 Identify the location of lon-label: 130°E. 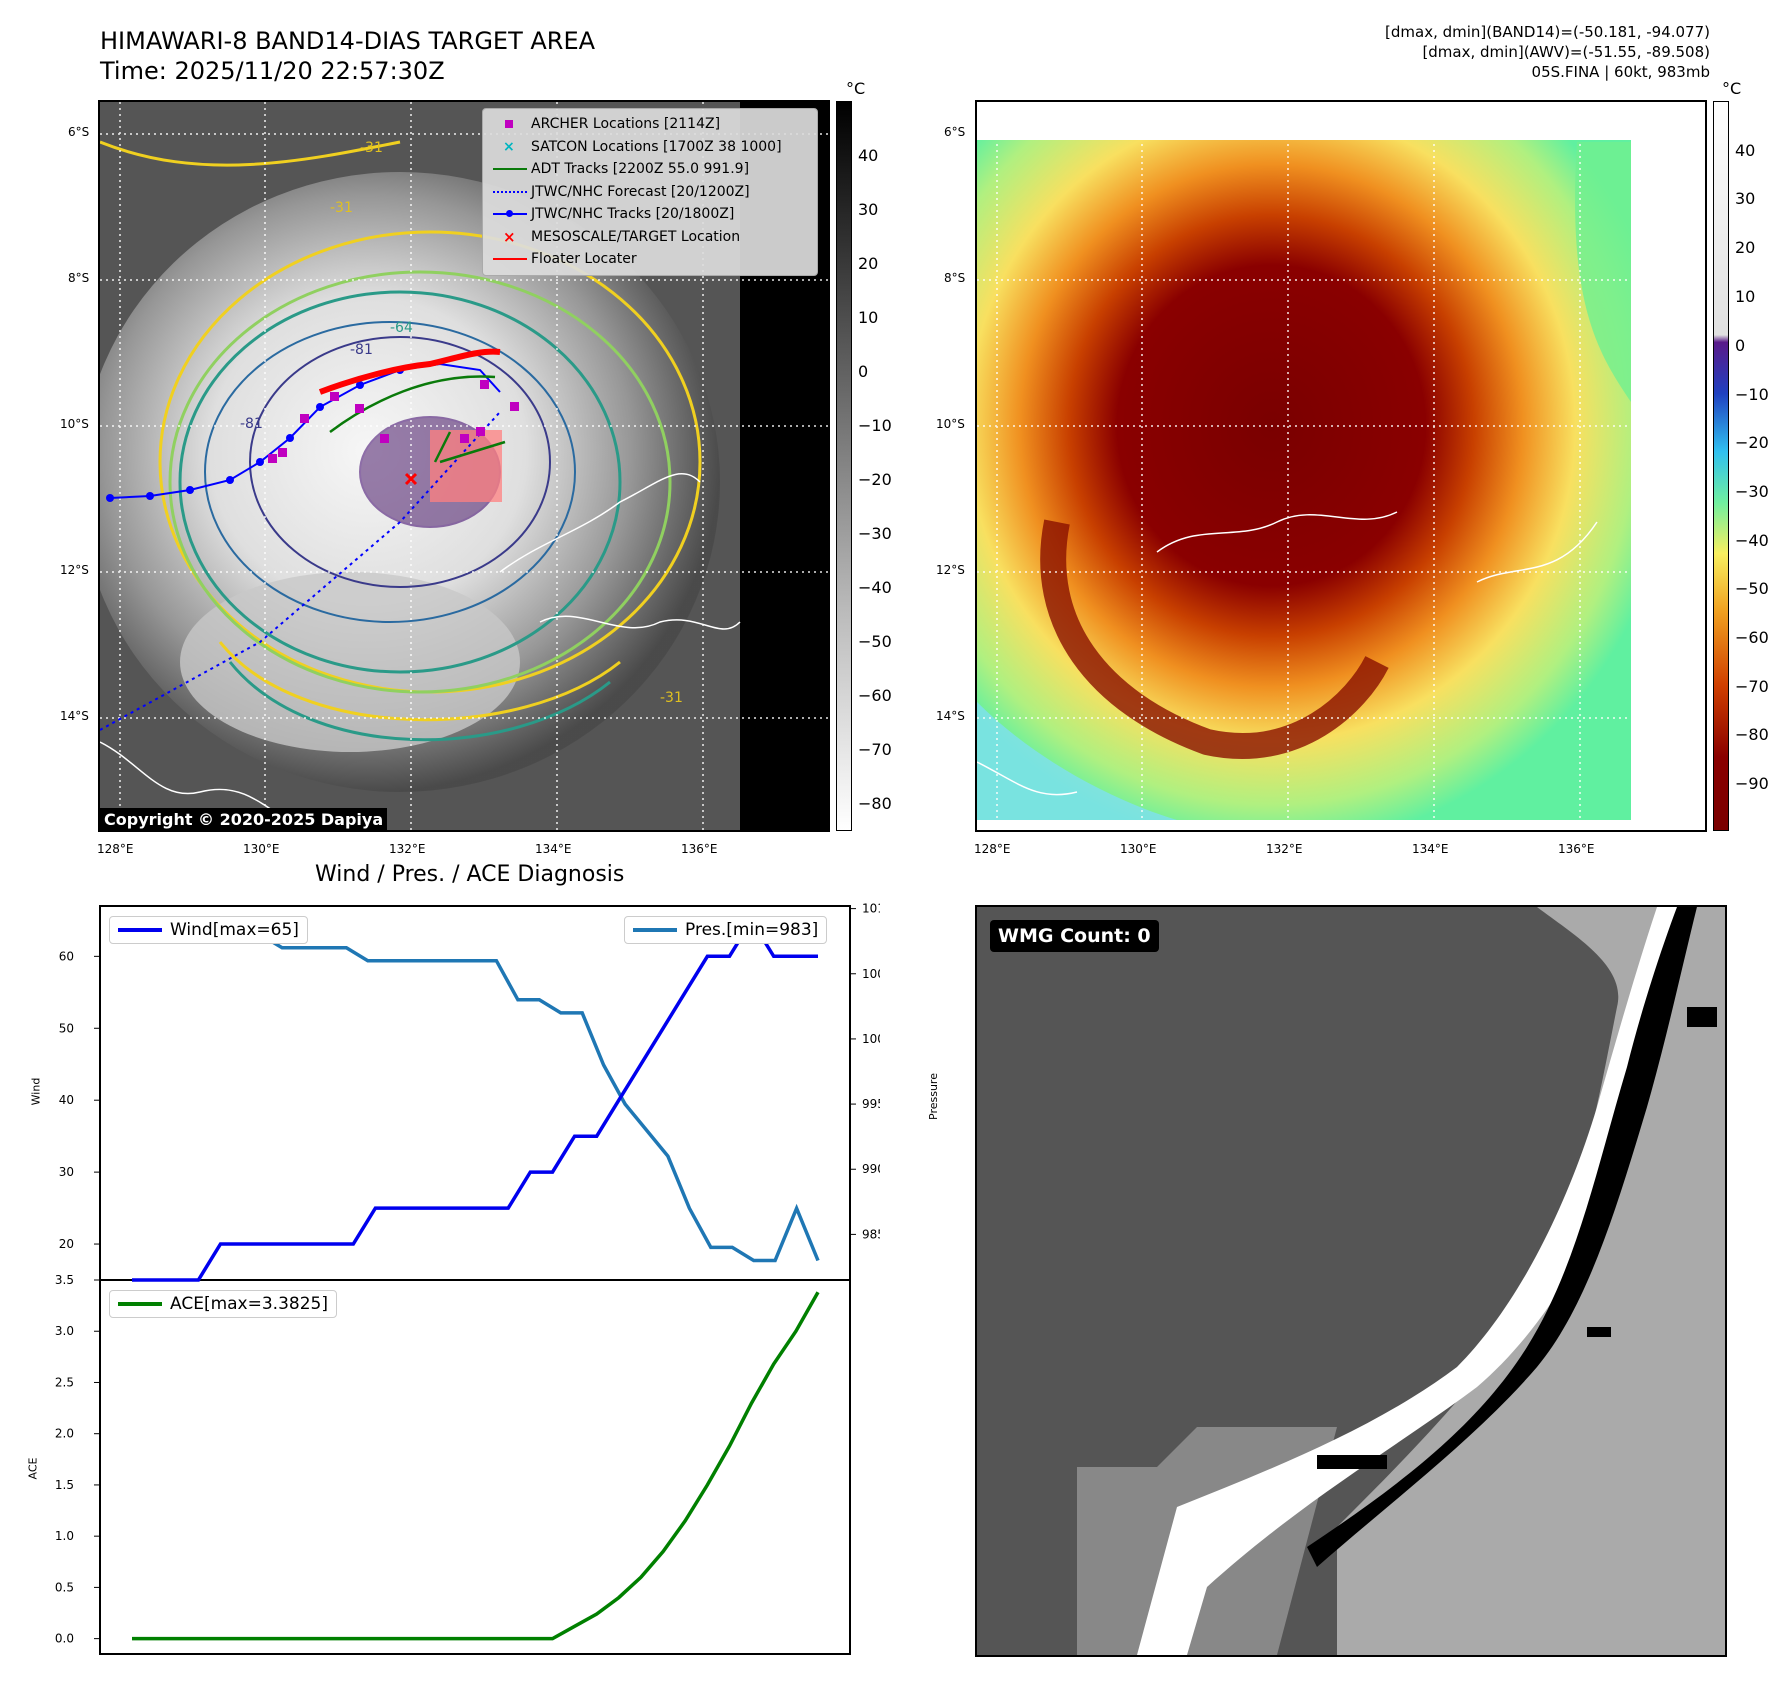
(1138, 849).